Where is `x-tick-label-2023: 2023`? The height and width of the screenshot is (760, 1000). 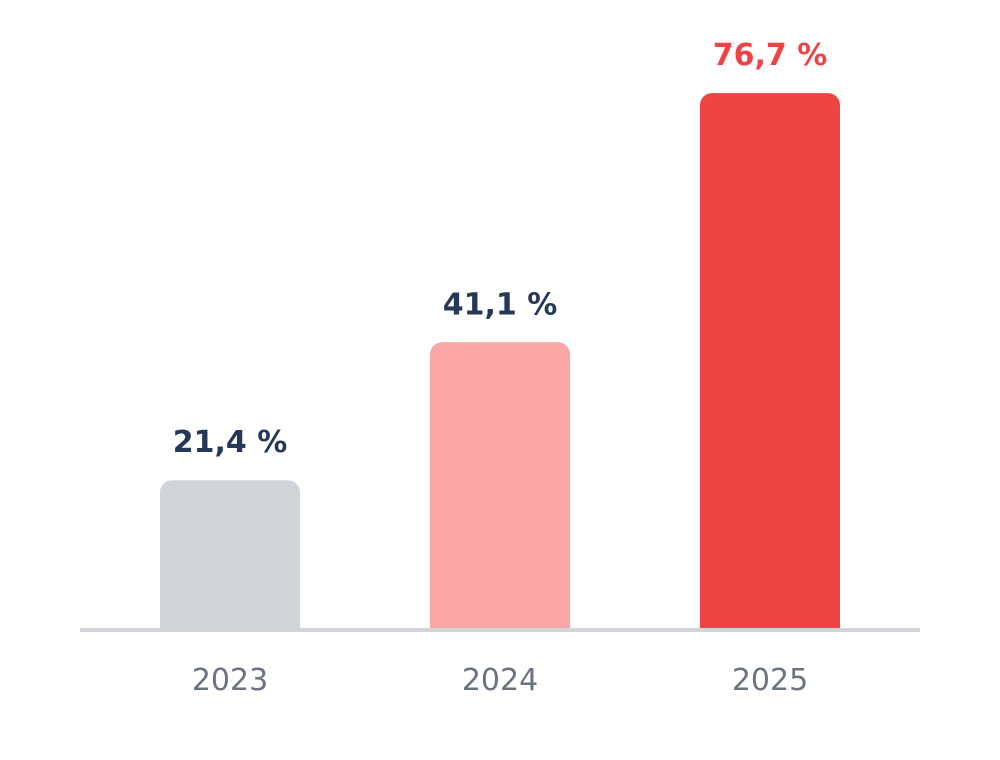
x-tick-label-2023: 2023 is located at coordinates (230, 680).